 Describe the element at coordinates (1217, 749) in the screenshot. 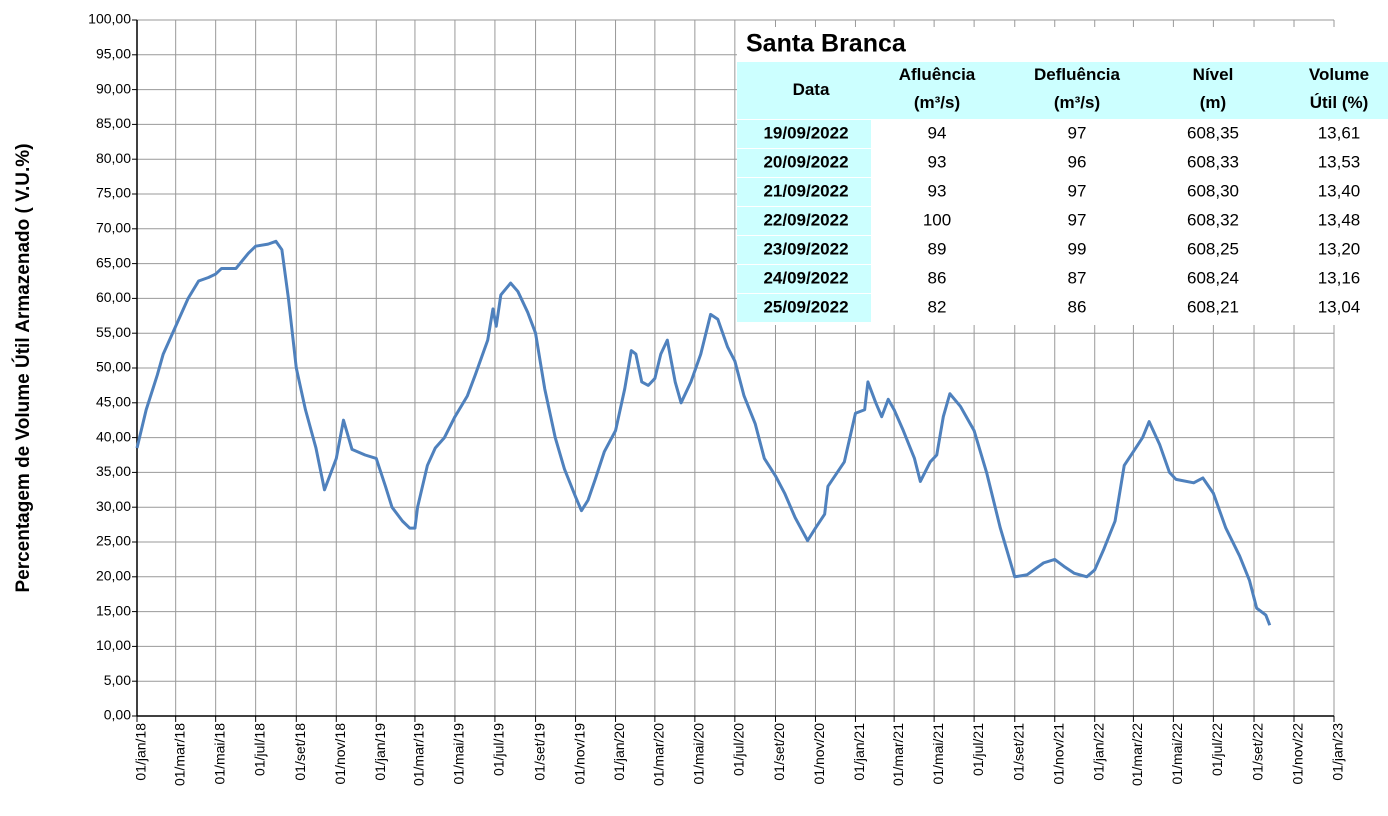

I see `x-tick-label: 01/jul/22` at that location.